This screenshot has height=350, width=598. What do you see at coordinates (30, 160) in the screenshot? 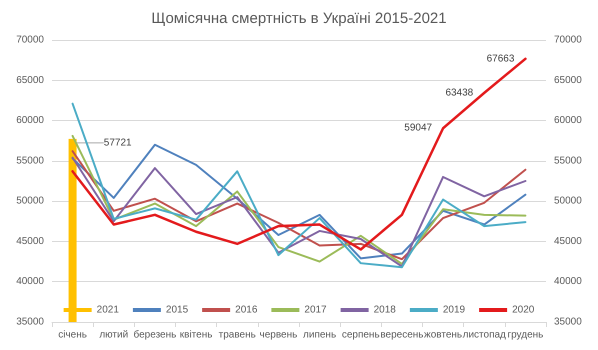
I see `y-tick-label: 55000` at bounding box center [30, 160].